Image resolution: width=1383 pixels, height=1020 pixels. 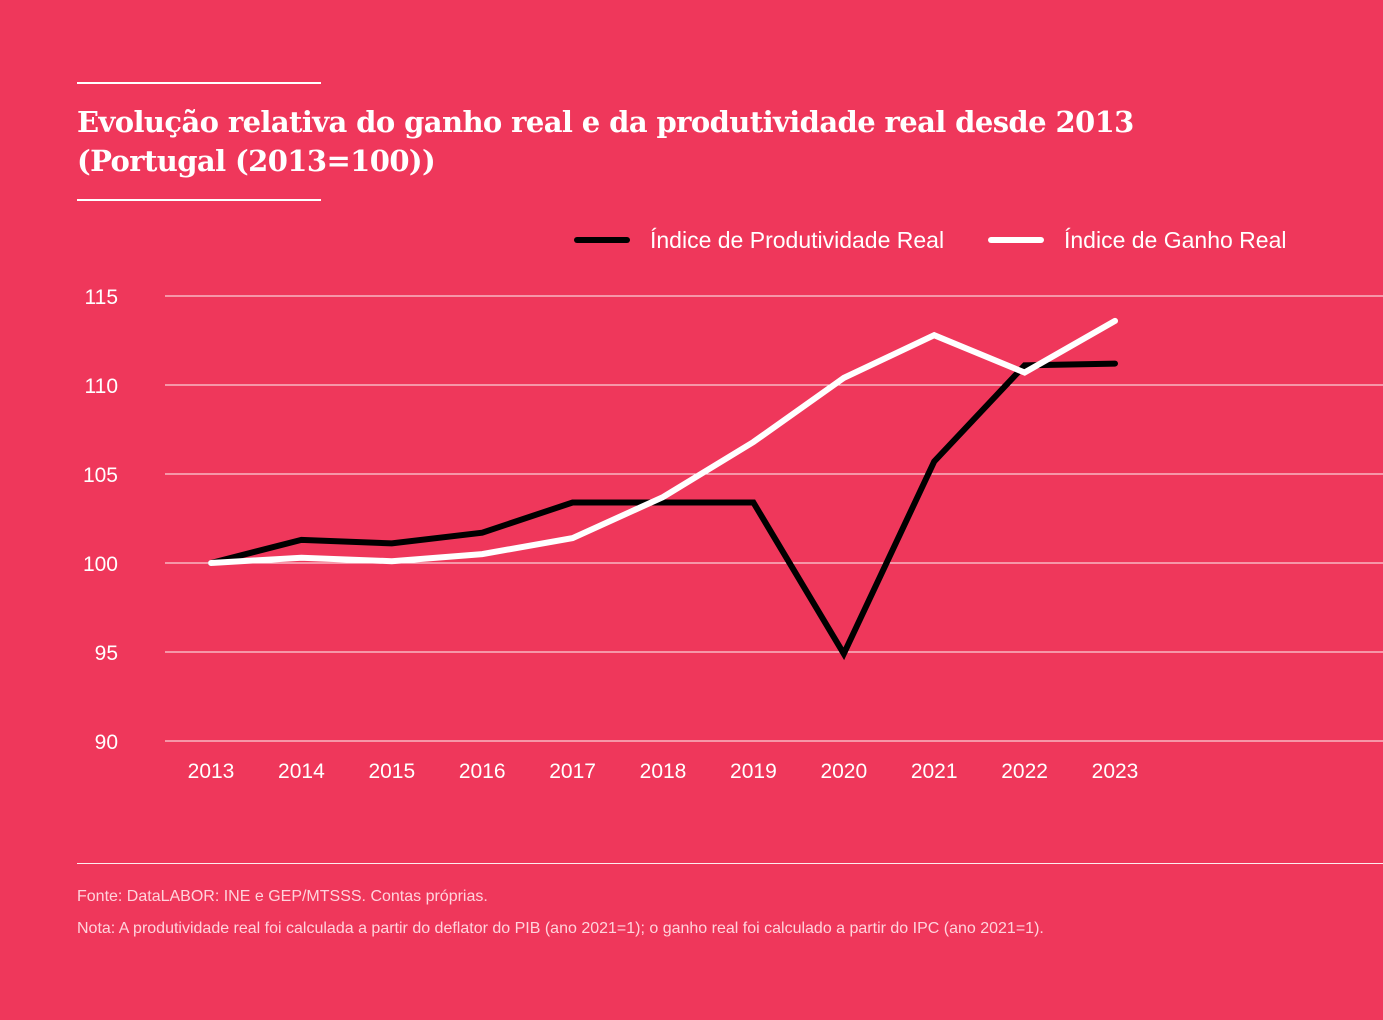 I want to click on x-tick-label-2021: 2021, so click(x=934, y=771).